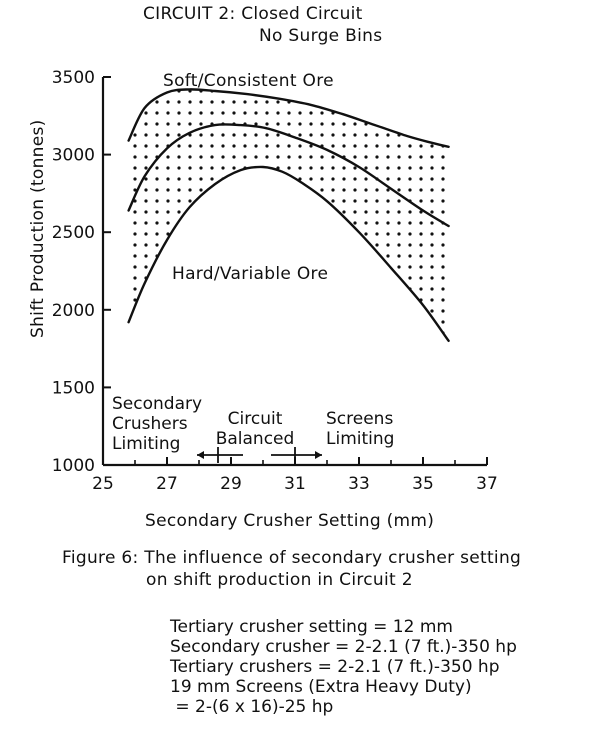 The image size is (596, 738). Describe the element at coordinates (359, 484) in the screenshot. I see `x-tick-label: 33` at that location.